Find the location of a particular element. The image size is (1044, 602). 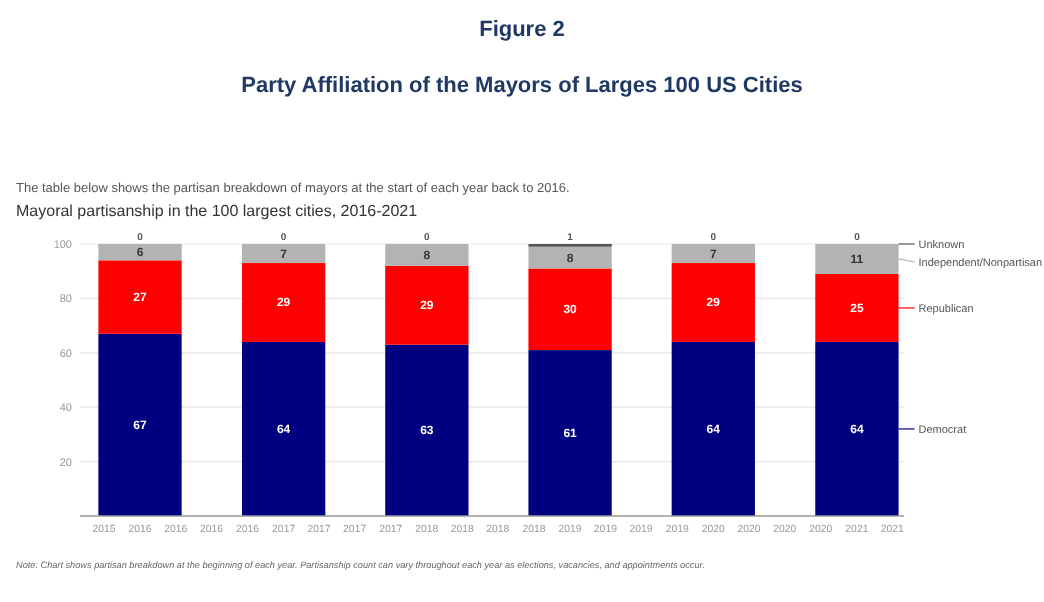

chart-subtitle: Party Affiliation of the Mayors of Larges 100 US Cities is located at coordinates (522, 86).